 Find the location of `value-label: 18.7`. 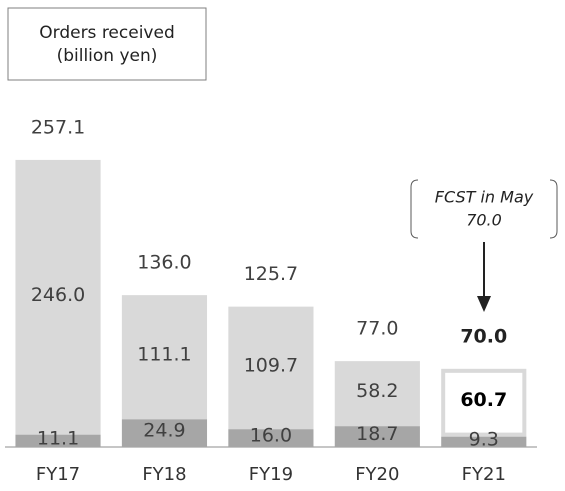

value-label: 18.7 is located at coordinates (377, 434).